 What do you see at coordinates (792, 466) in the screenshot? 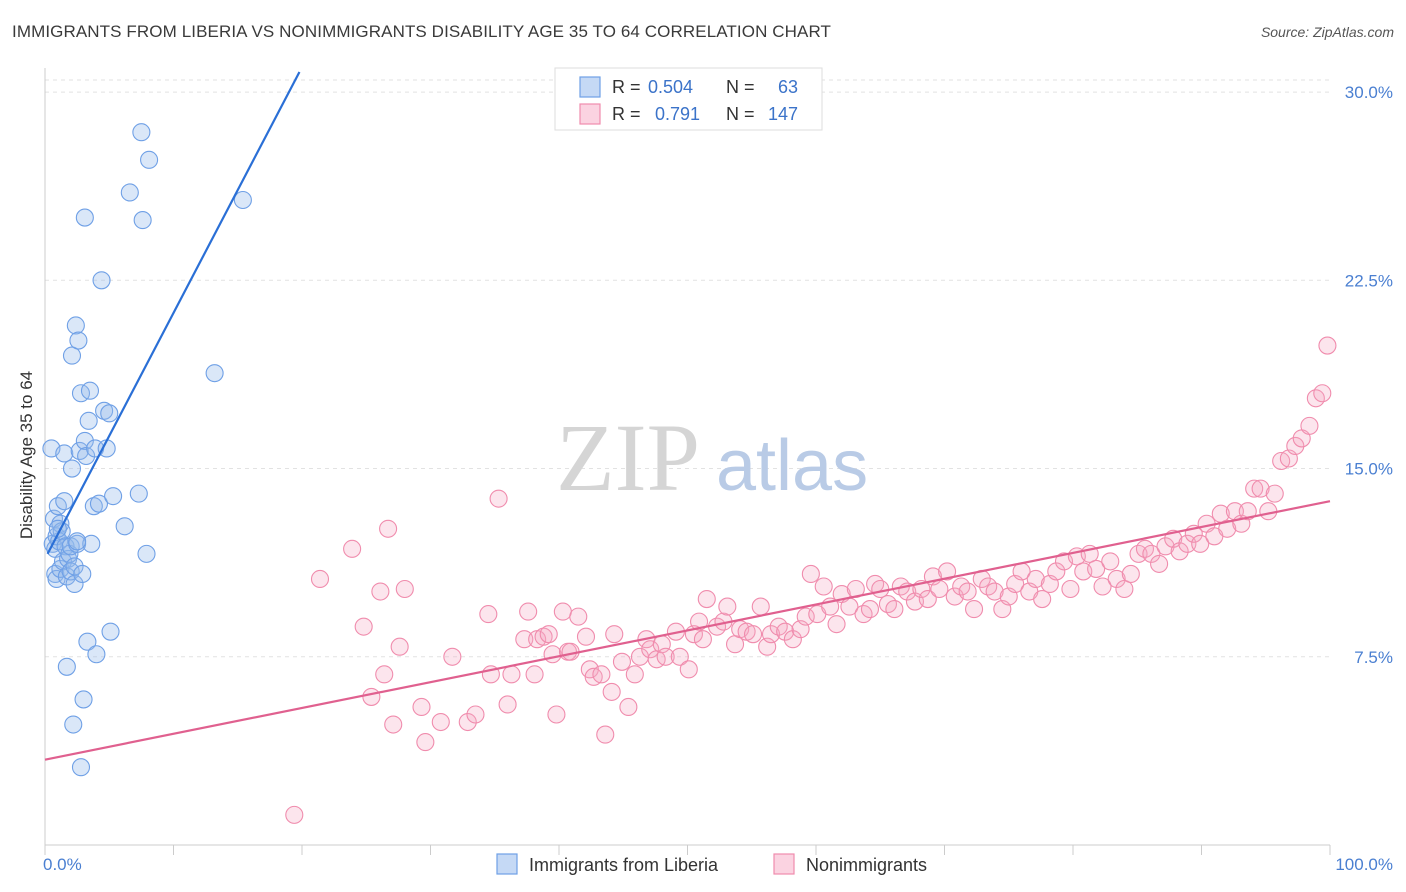
I see `watermark-atlas: atlas` at bounding box center [792, 466].